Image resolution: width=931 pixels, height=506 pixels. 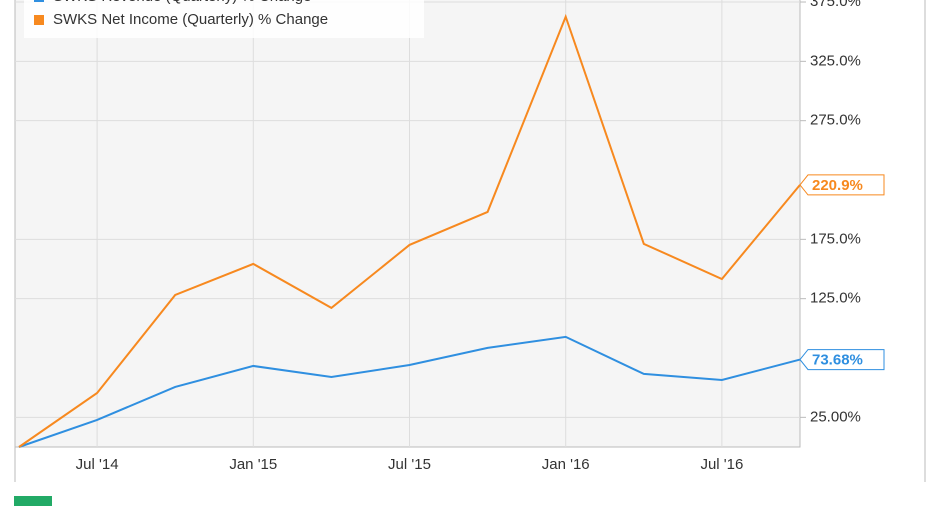 What do you see at coordinates (835, 238) in the screenshot?
I see `y-tick-label: 175.0%` at bounding box center [835, 238].